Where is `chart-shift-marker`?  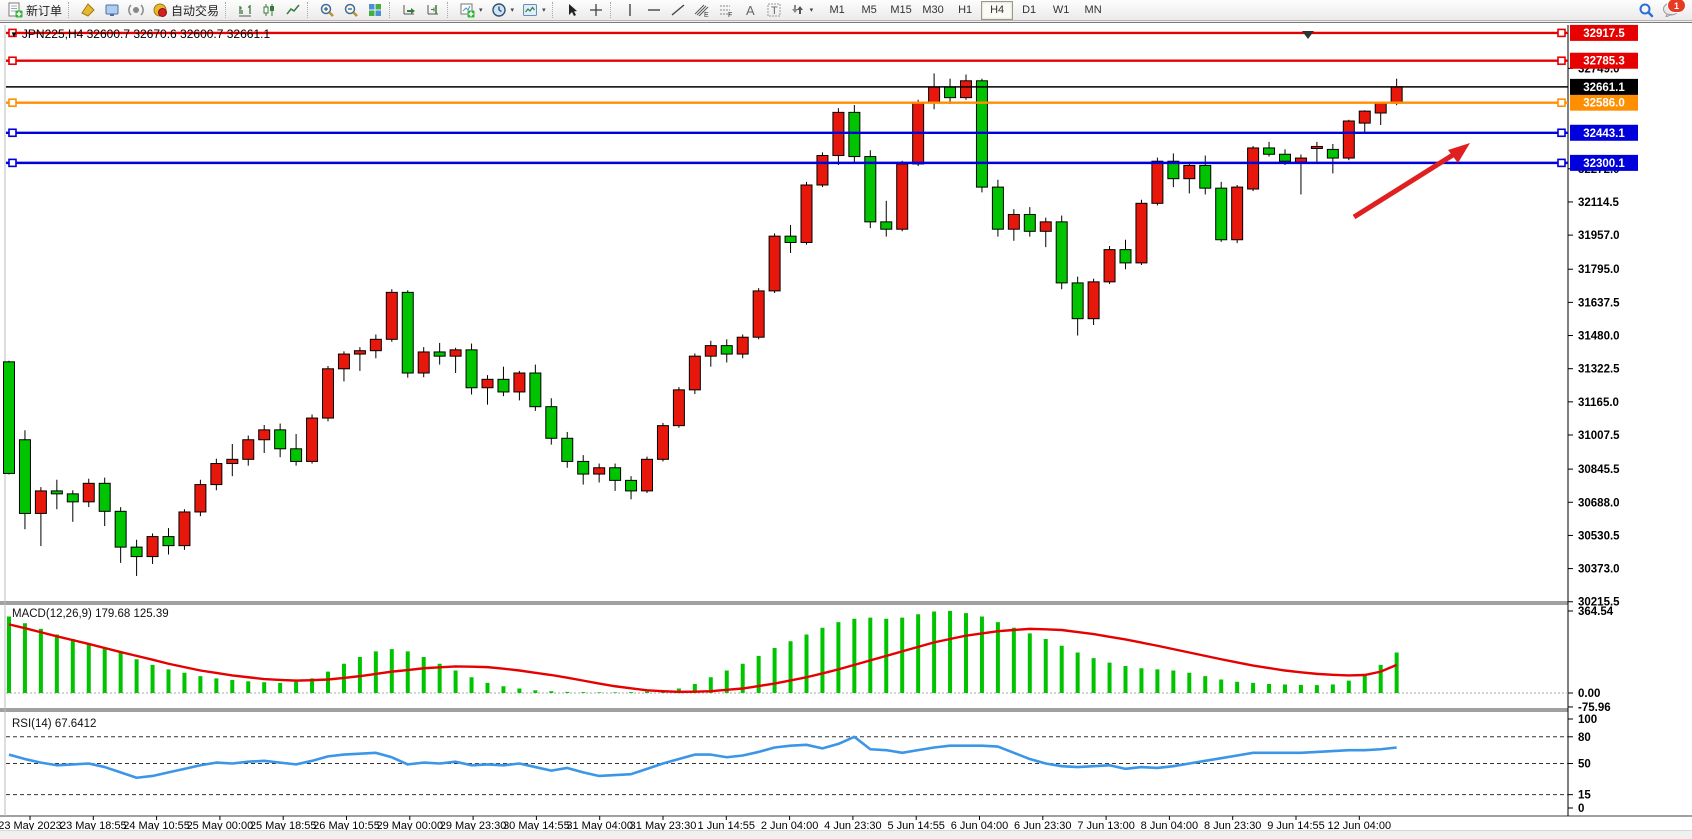
chart-shift-marker is located at coordinates (1308, 35).